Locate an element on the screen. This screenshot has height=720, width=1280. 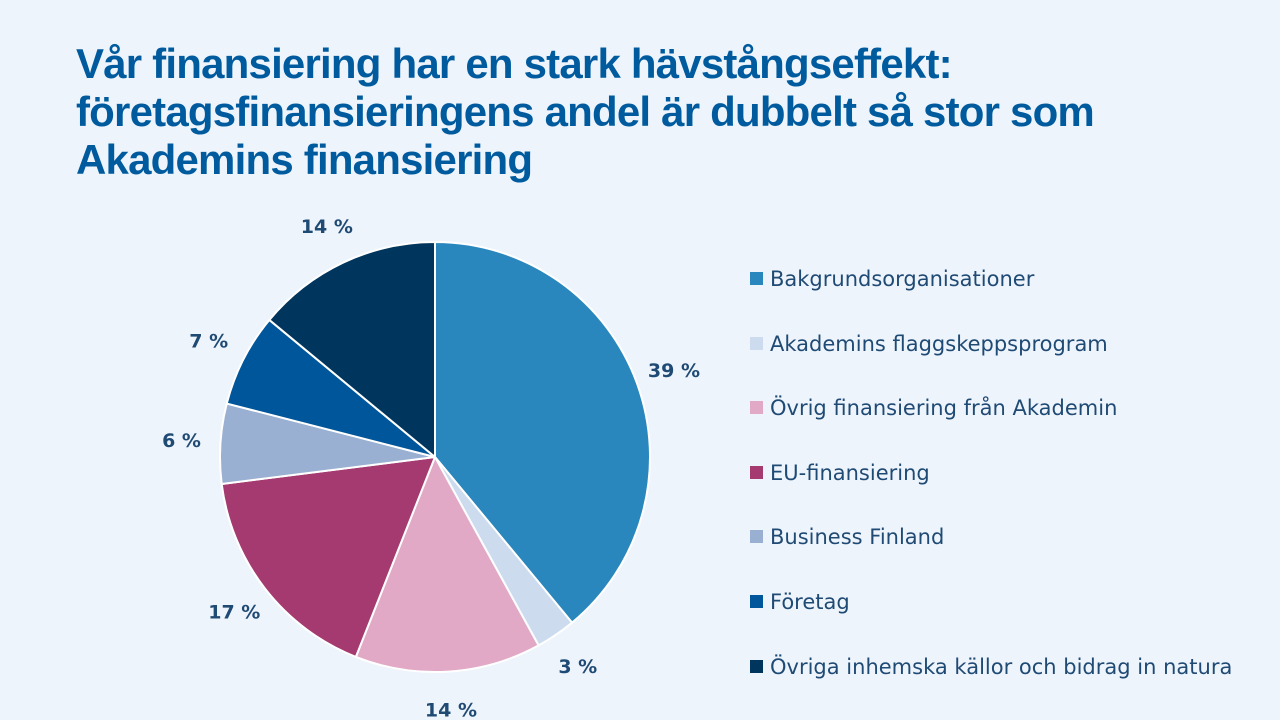
slice-label-2: 14 % is located at coordinates (451, 709).